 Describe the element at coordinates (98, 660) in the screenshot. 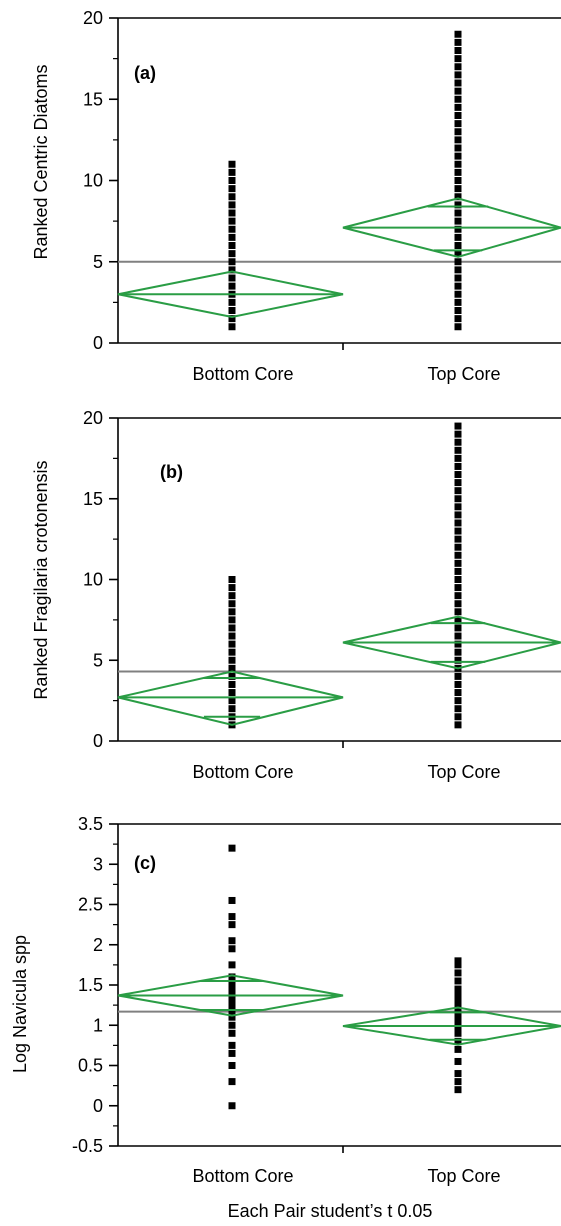

I see `panel-b-y-tick-label: 5` at that location.